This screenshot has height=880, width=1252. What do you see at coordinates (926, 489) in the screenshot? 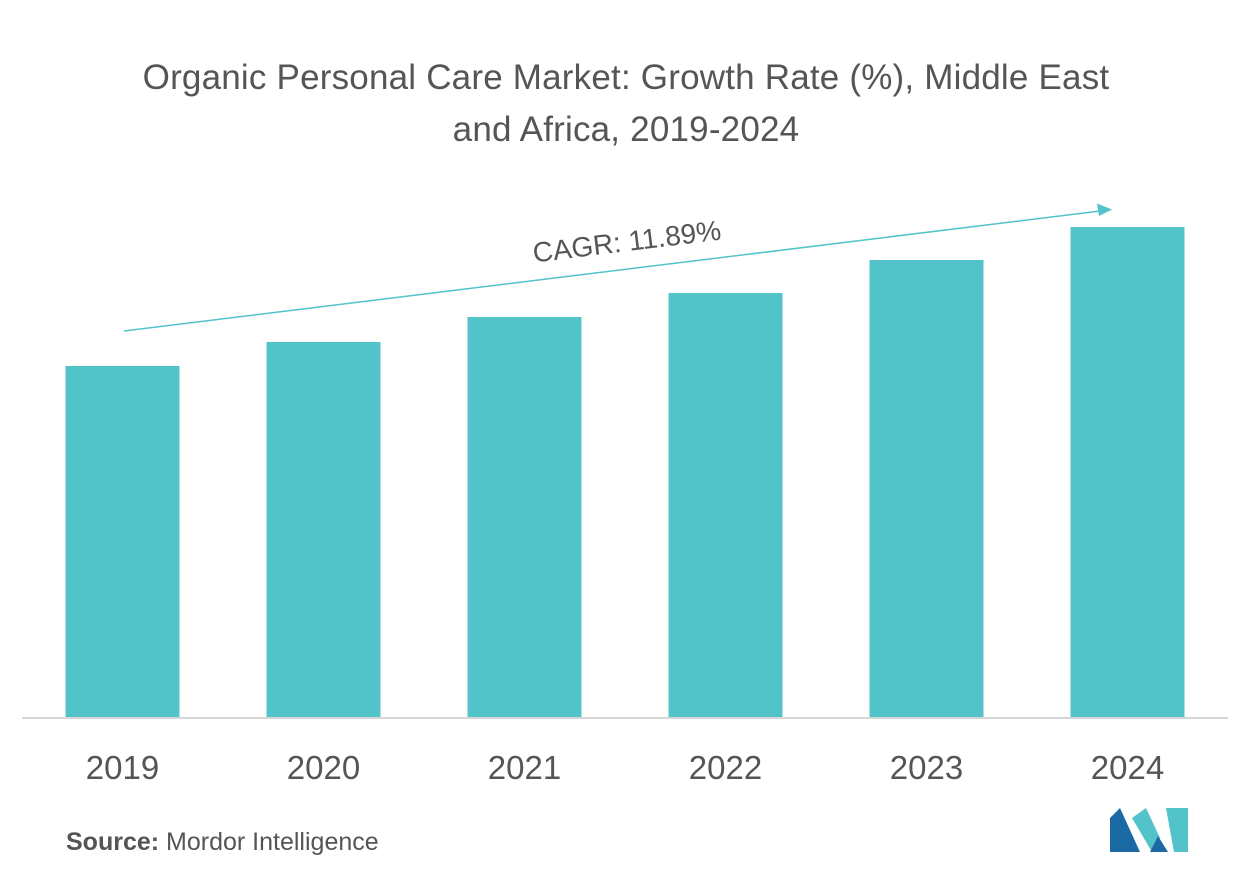
I see `bar-2023` at bounding box center [926, 489].